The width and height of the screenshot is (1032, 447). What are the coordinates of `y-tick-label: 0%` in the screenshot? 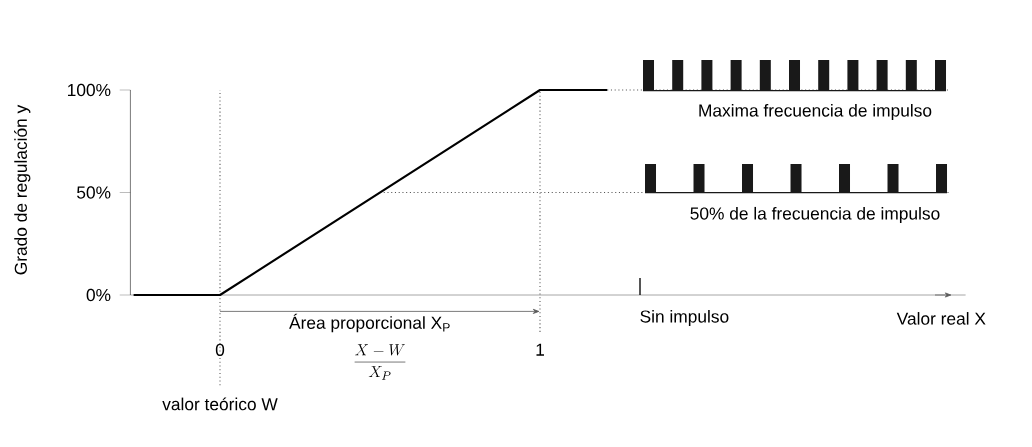 It's located at (98, 295).